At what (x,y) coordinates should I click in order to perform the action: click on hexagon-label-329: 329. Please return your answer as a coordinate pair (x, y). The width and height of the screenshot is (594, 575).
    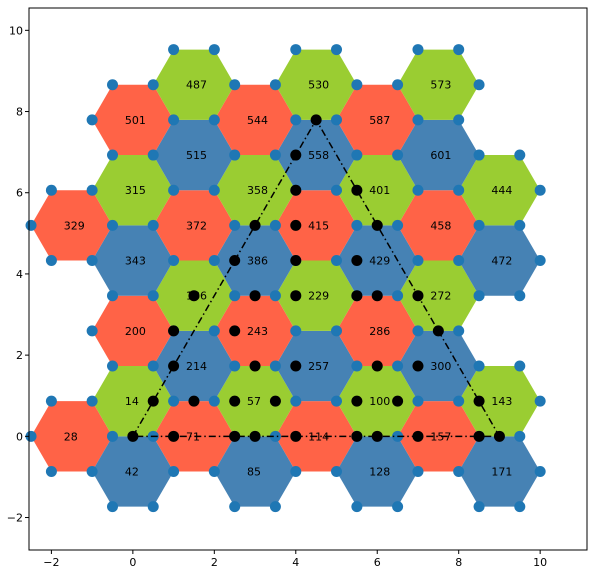
    Looking at the image, I should click on (74, 225).